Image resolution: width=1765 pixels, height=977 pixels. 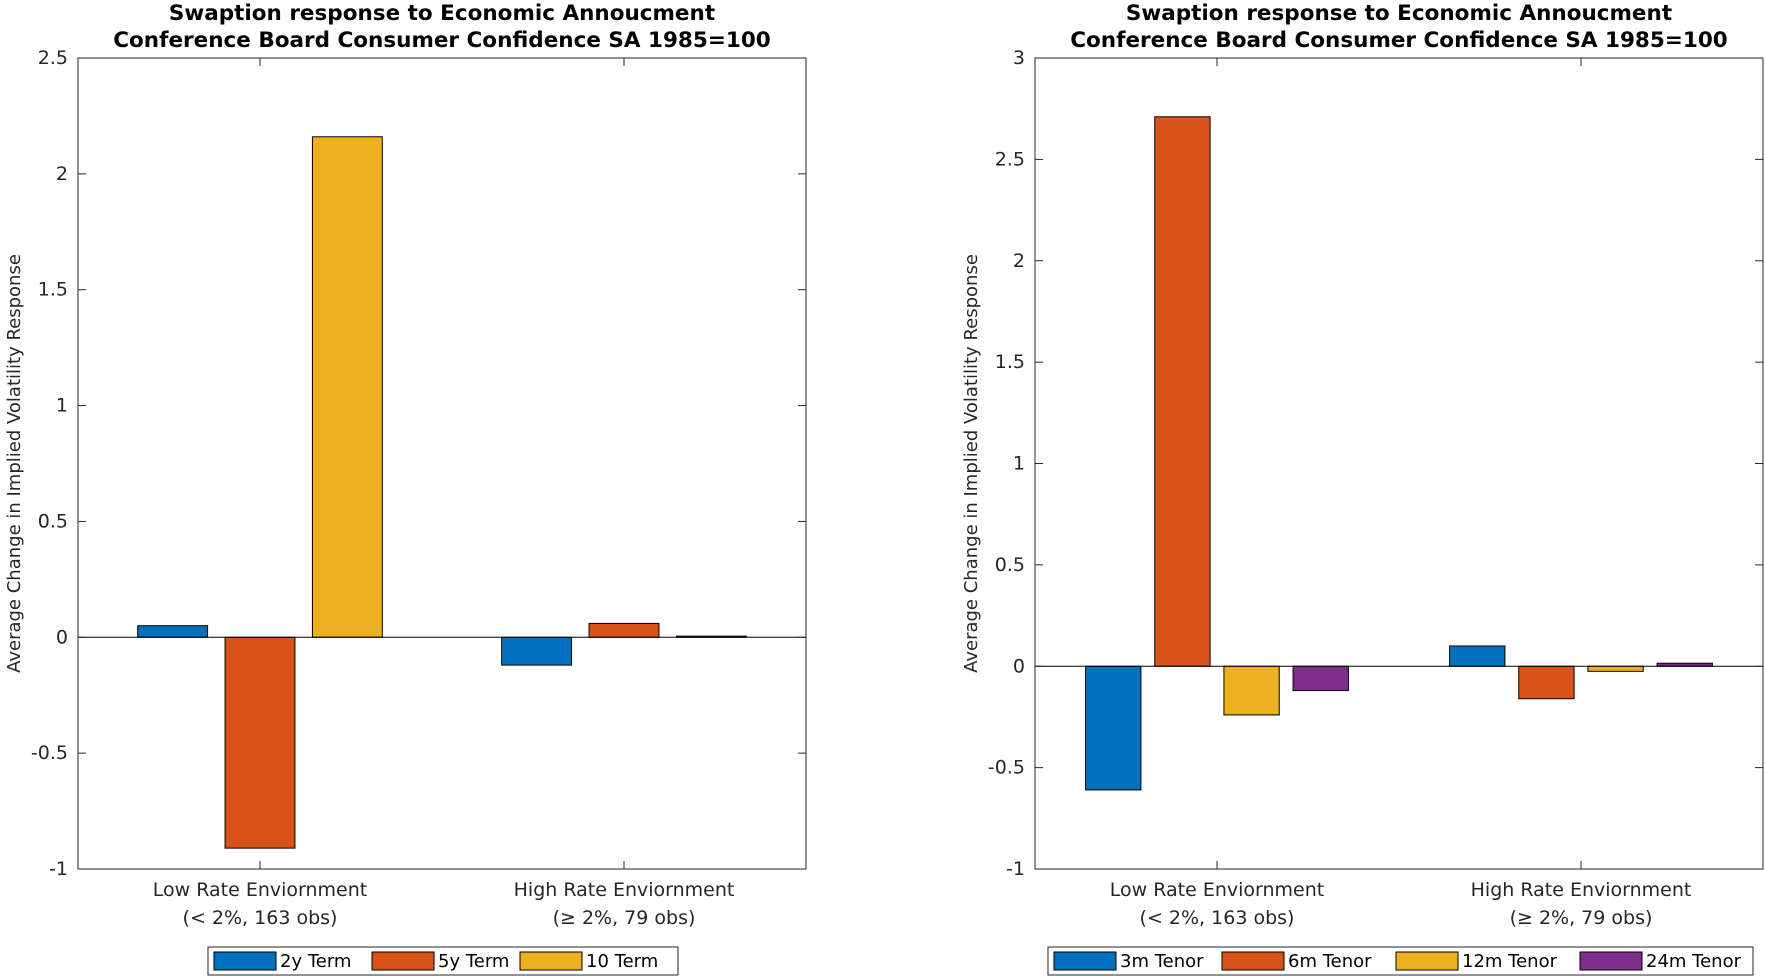 What do you see at coordinates (1019, 58) in the screenshot?
I see `y-tick-label: 3` at bounding box center [1019, 58].